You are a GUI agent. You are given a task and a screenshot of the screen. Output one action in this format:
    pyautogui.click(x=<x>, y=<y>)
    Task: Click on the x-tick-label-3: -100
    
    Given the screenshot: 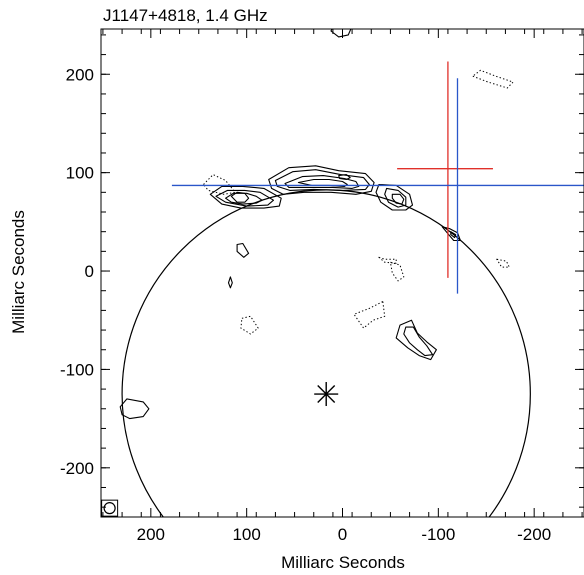 What is the action you would take?
    pyautogui.click(x=438, y=534)
    